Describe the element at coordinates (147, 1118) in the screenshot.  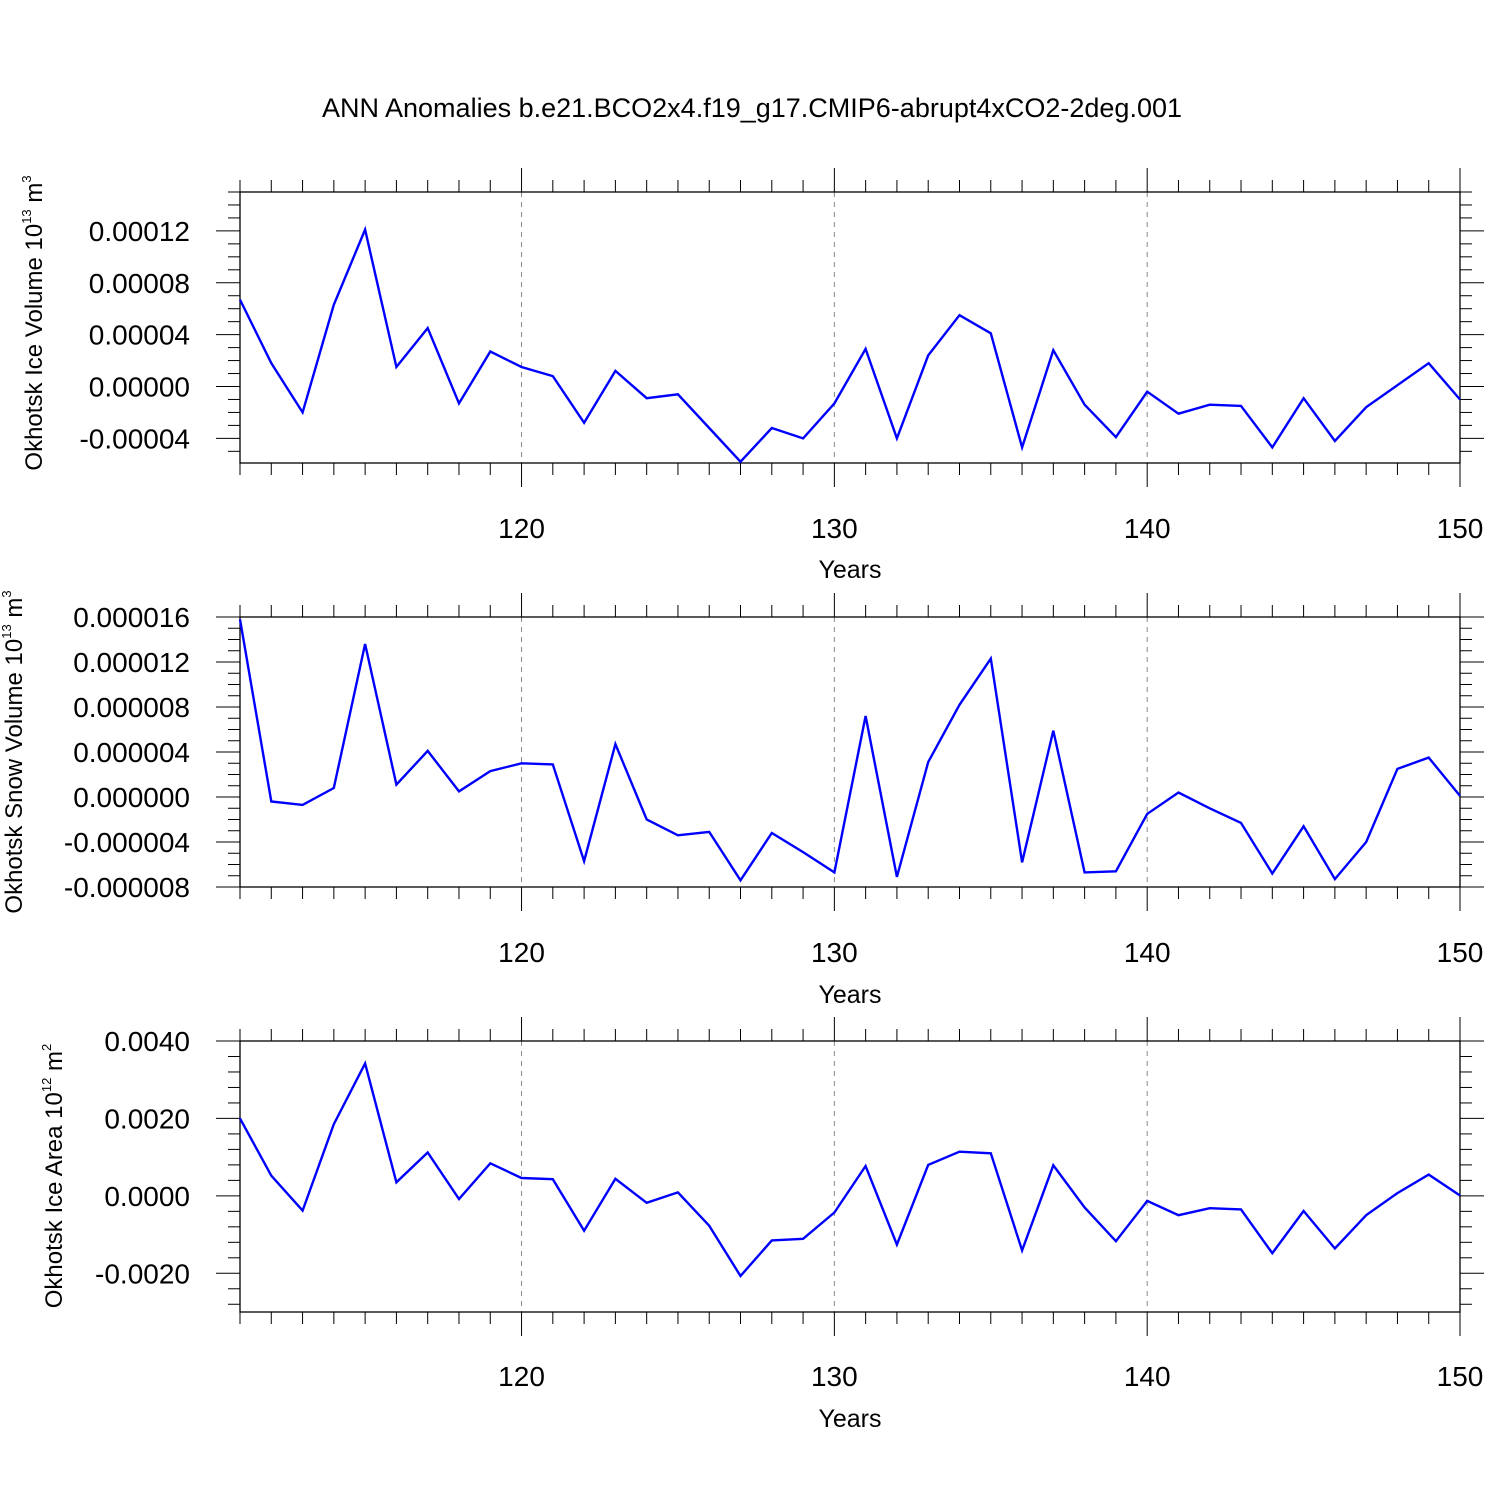
I see `y-tick-label: 0.0020` at that location.